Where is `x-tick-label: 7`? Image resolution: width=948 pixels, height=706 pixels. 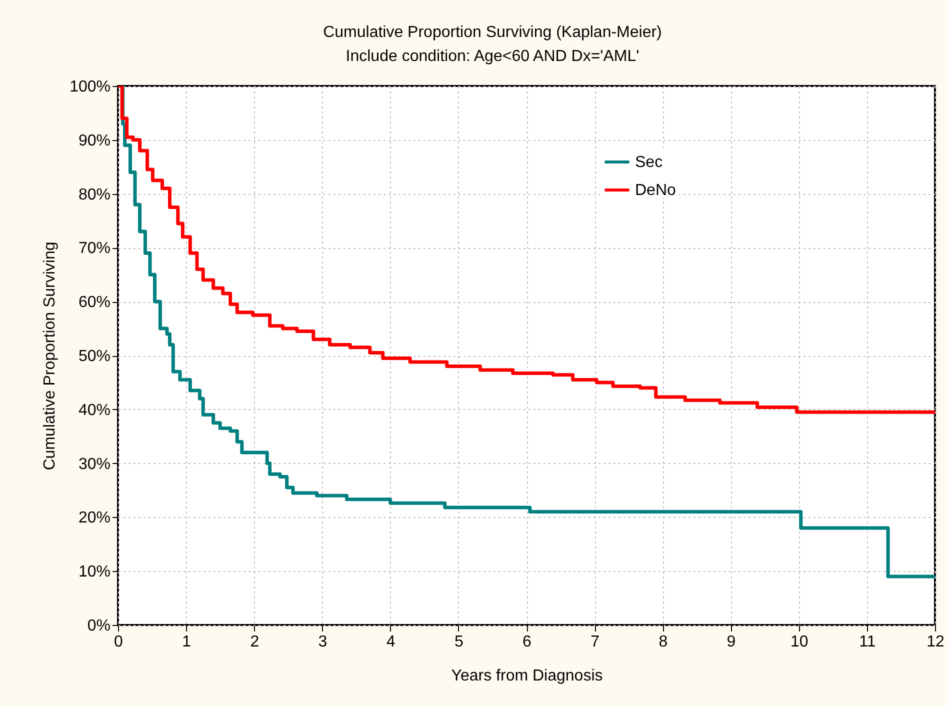
x-tick-label: 7 is located at coordinates (595, 642).